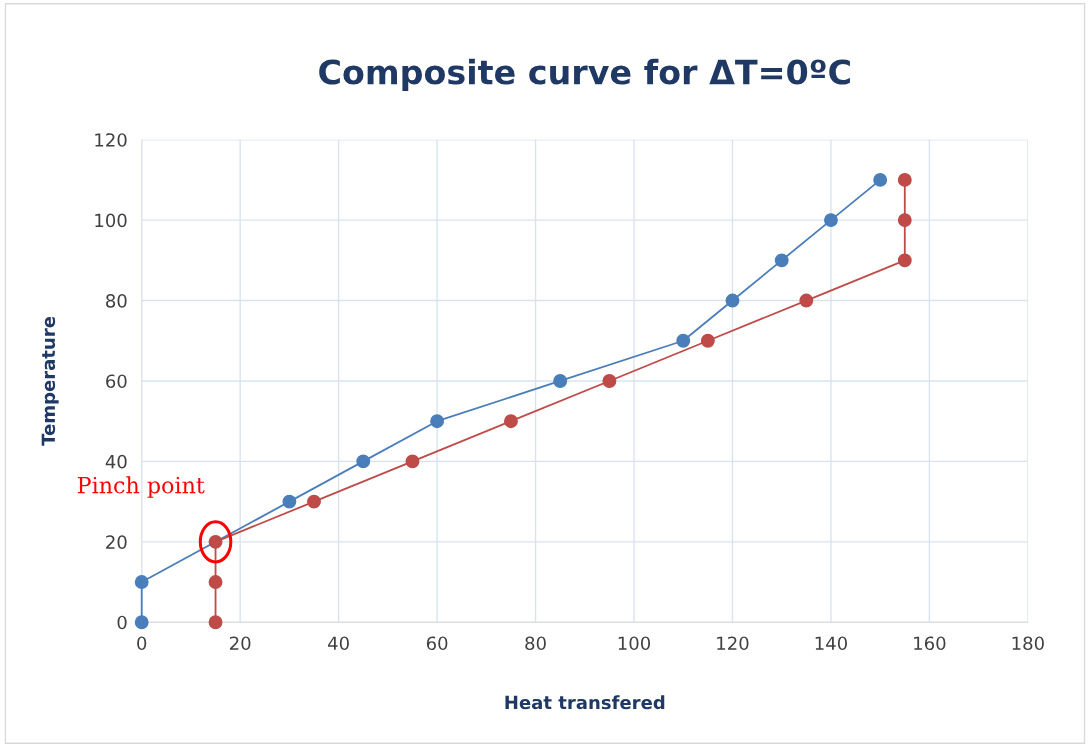 Image resolution: width=1090 pixels, height=747 pixels. I want to click on x-tick-label: 100, so click(634, 643).